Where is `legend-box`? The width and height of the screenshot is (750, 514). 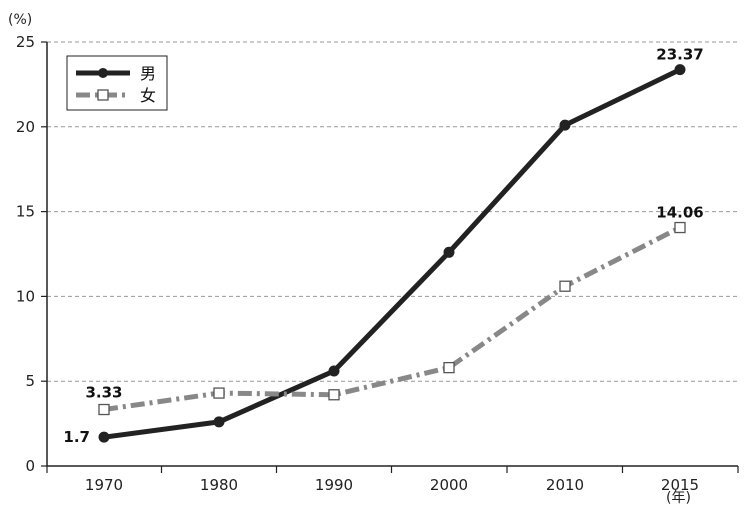
legend-box is located at coordinates (117, 83).